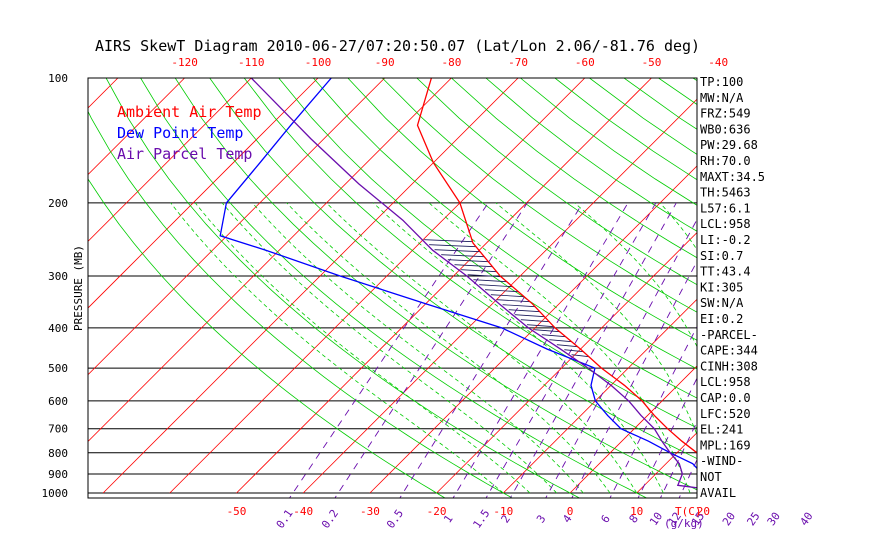  What do you see at coordinates (448, 519) in the screenshot?
I see `mixing-ratio-label: 1` at bounding box center [448, 519].